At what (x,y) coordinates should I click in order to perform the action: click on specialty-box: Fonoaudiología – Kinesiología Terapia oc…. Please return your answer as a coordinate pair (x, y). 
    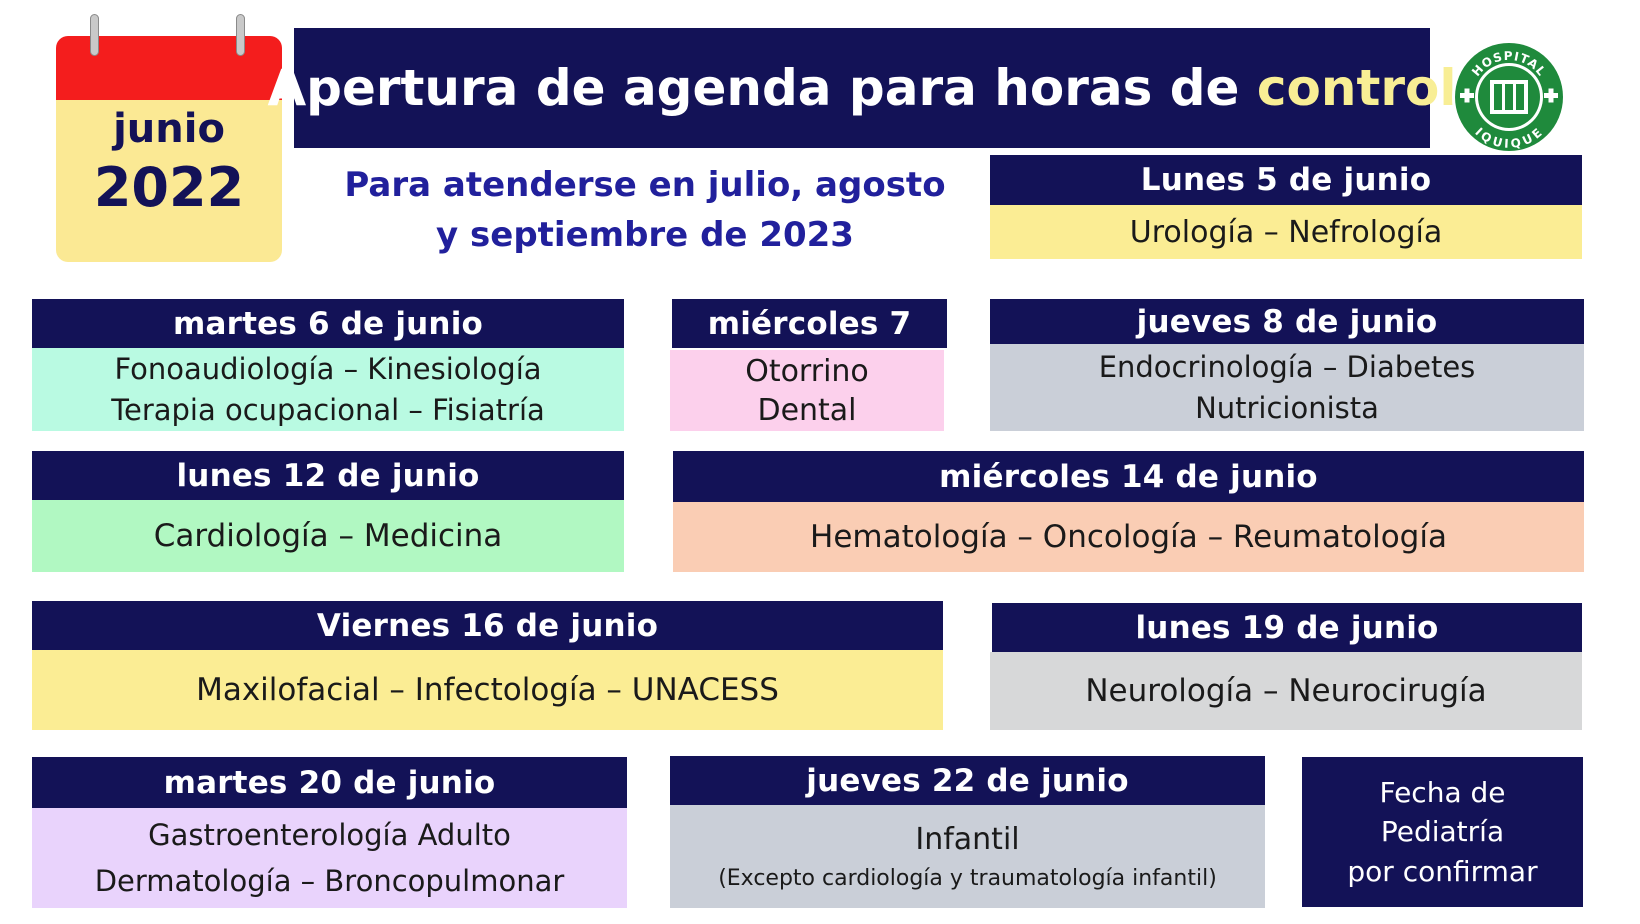
    Looking at the image, I should click on (328, 389).